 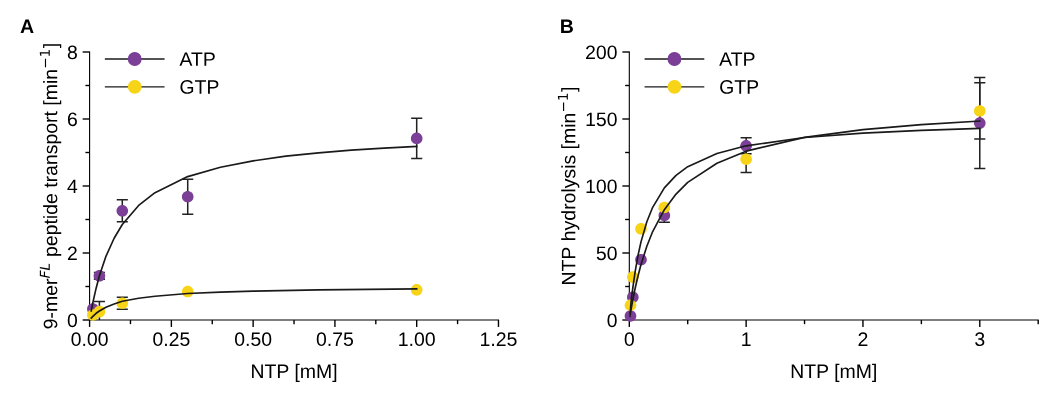 What do you see at coordinates (601, 119) in the screenshot?
I see `y-tick-label: 150` at bounding box center [601, 119].